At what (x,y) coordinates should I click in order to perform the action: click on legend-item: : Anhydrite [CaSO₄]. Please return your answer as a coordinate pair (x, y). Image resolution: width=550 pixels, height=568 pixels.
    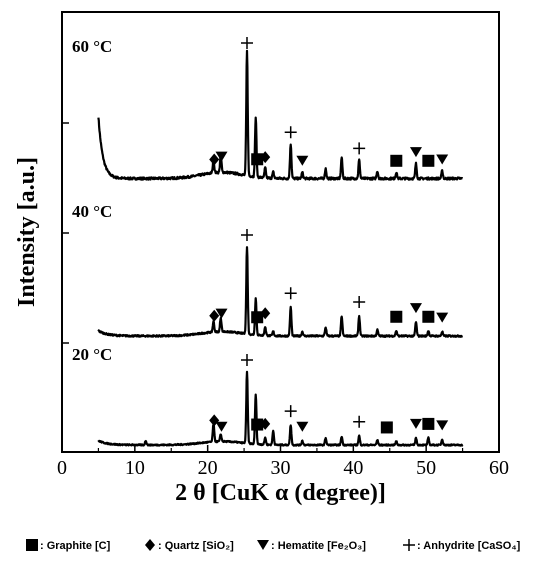
    Looking at the image, I should click on (462, 545).